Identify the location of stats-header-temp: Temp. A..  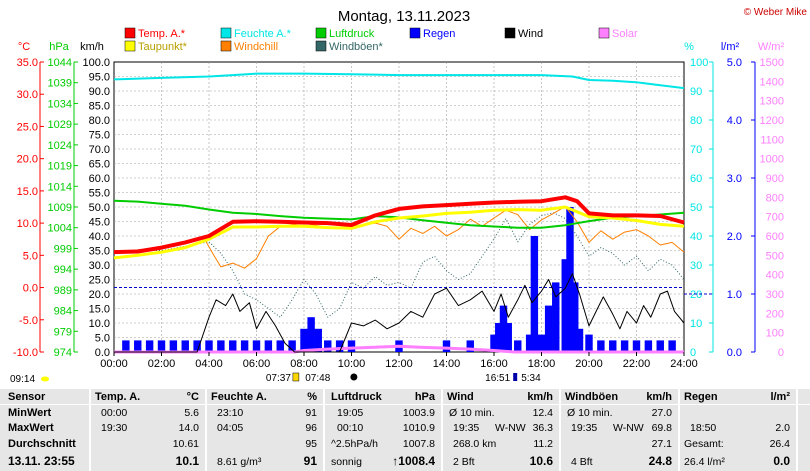
(118, 397).